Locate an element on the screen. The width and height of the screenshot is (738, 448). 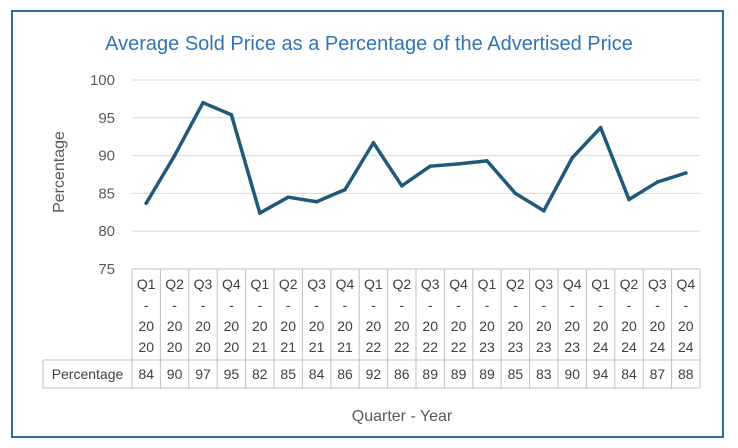
y-tick-label: 80 is located at coordinates (106, 231).